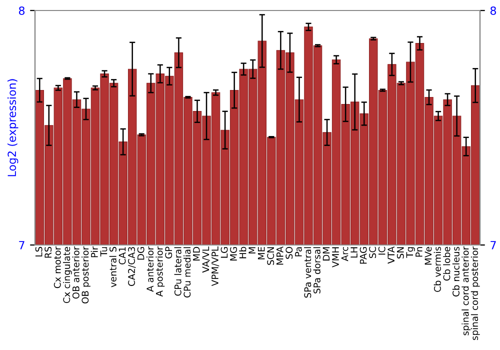 This screenshot has width=500, height=350. Describe the element at coordinates (224, 252) in the screenshot. I see `x-tick-label: LG` at that location.